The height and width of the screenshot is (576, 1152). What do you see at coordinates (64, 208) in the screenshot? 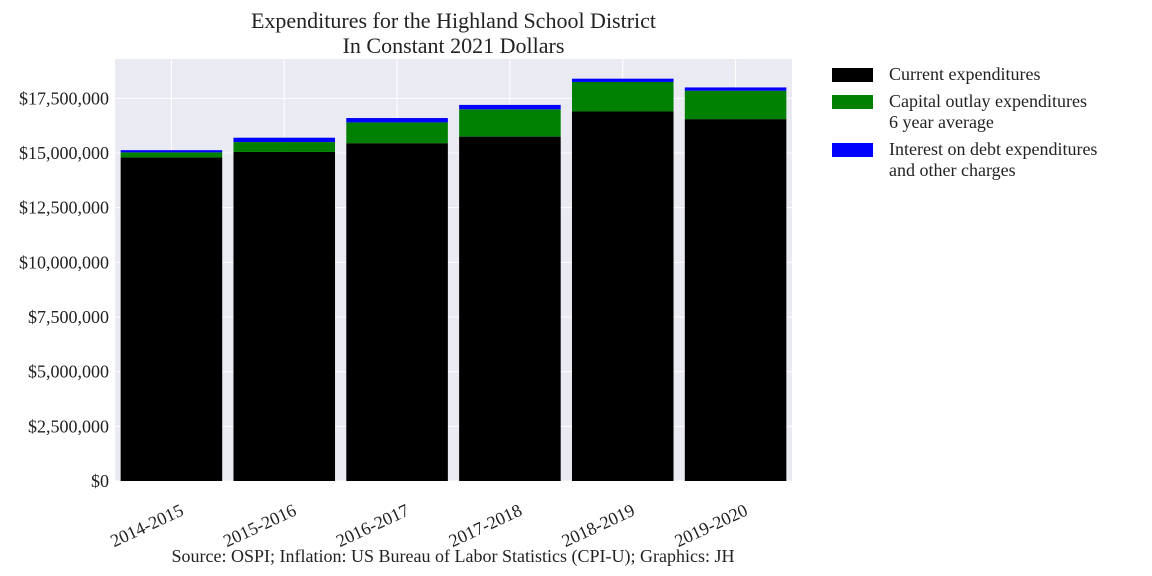
I see `y-tick-label: $12,500,000` at bounding box center [64, 208].